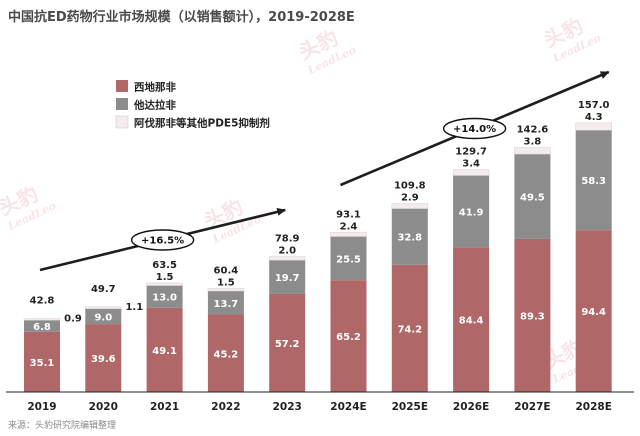 The image size is (640, 436). I want to click on data-label: 57.2, so click(287, 344).